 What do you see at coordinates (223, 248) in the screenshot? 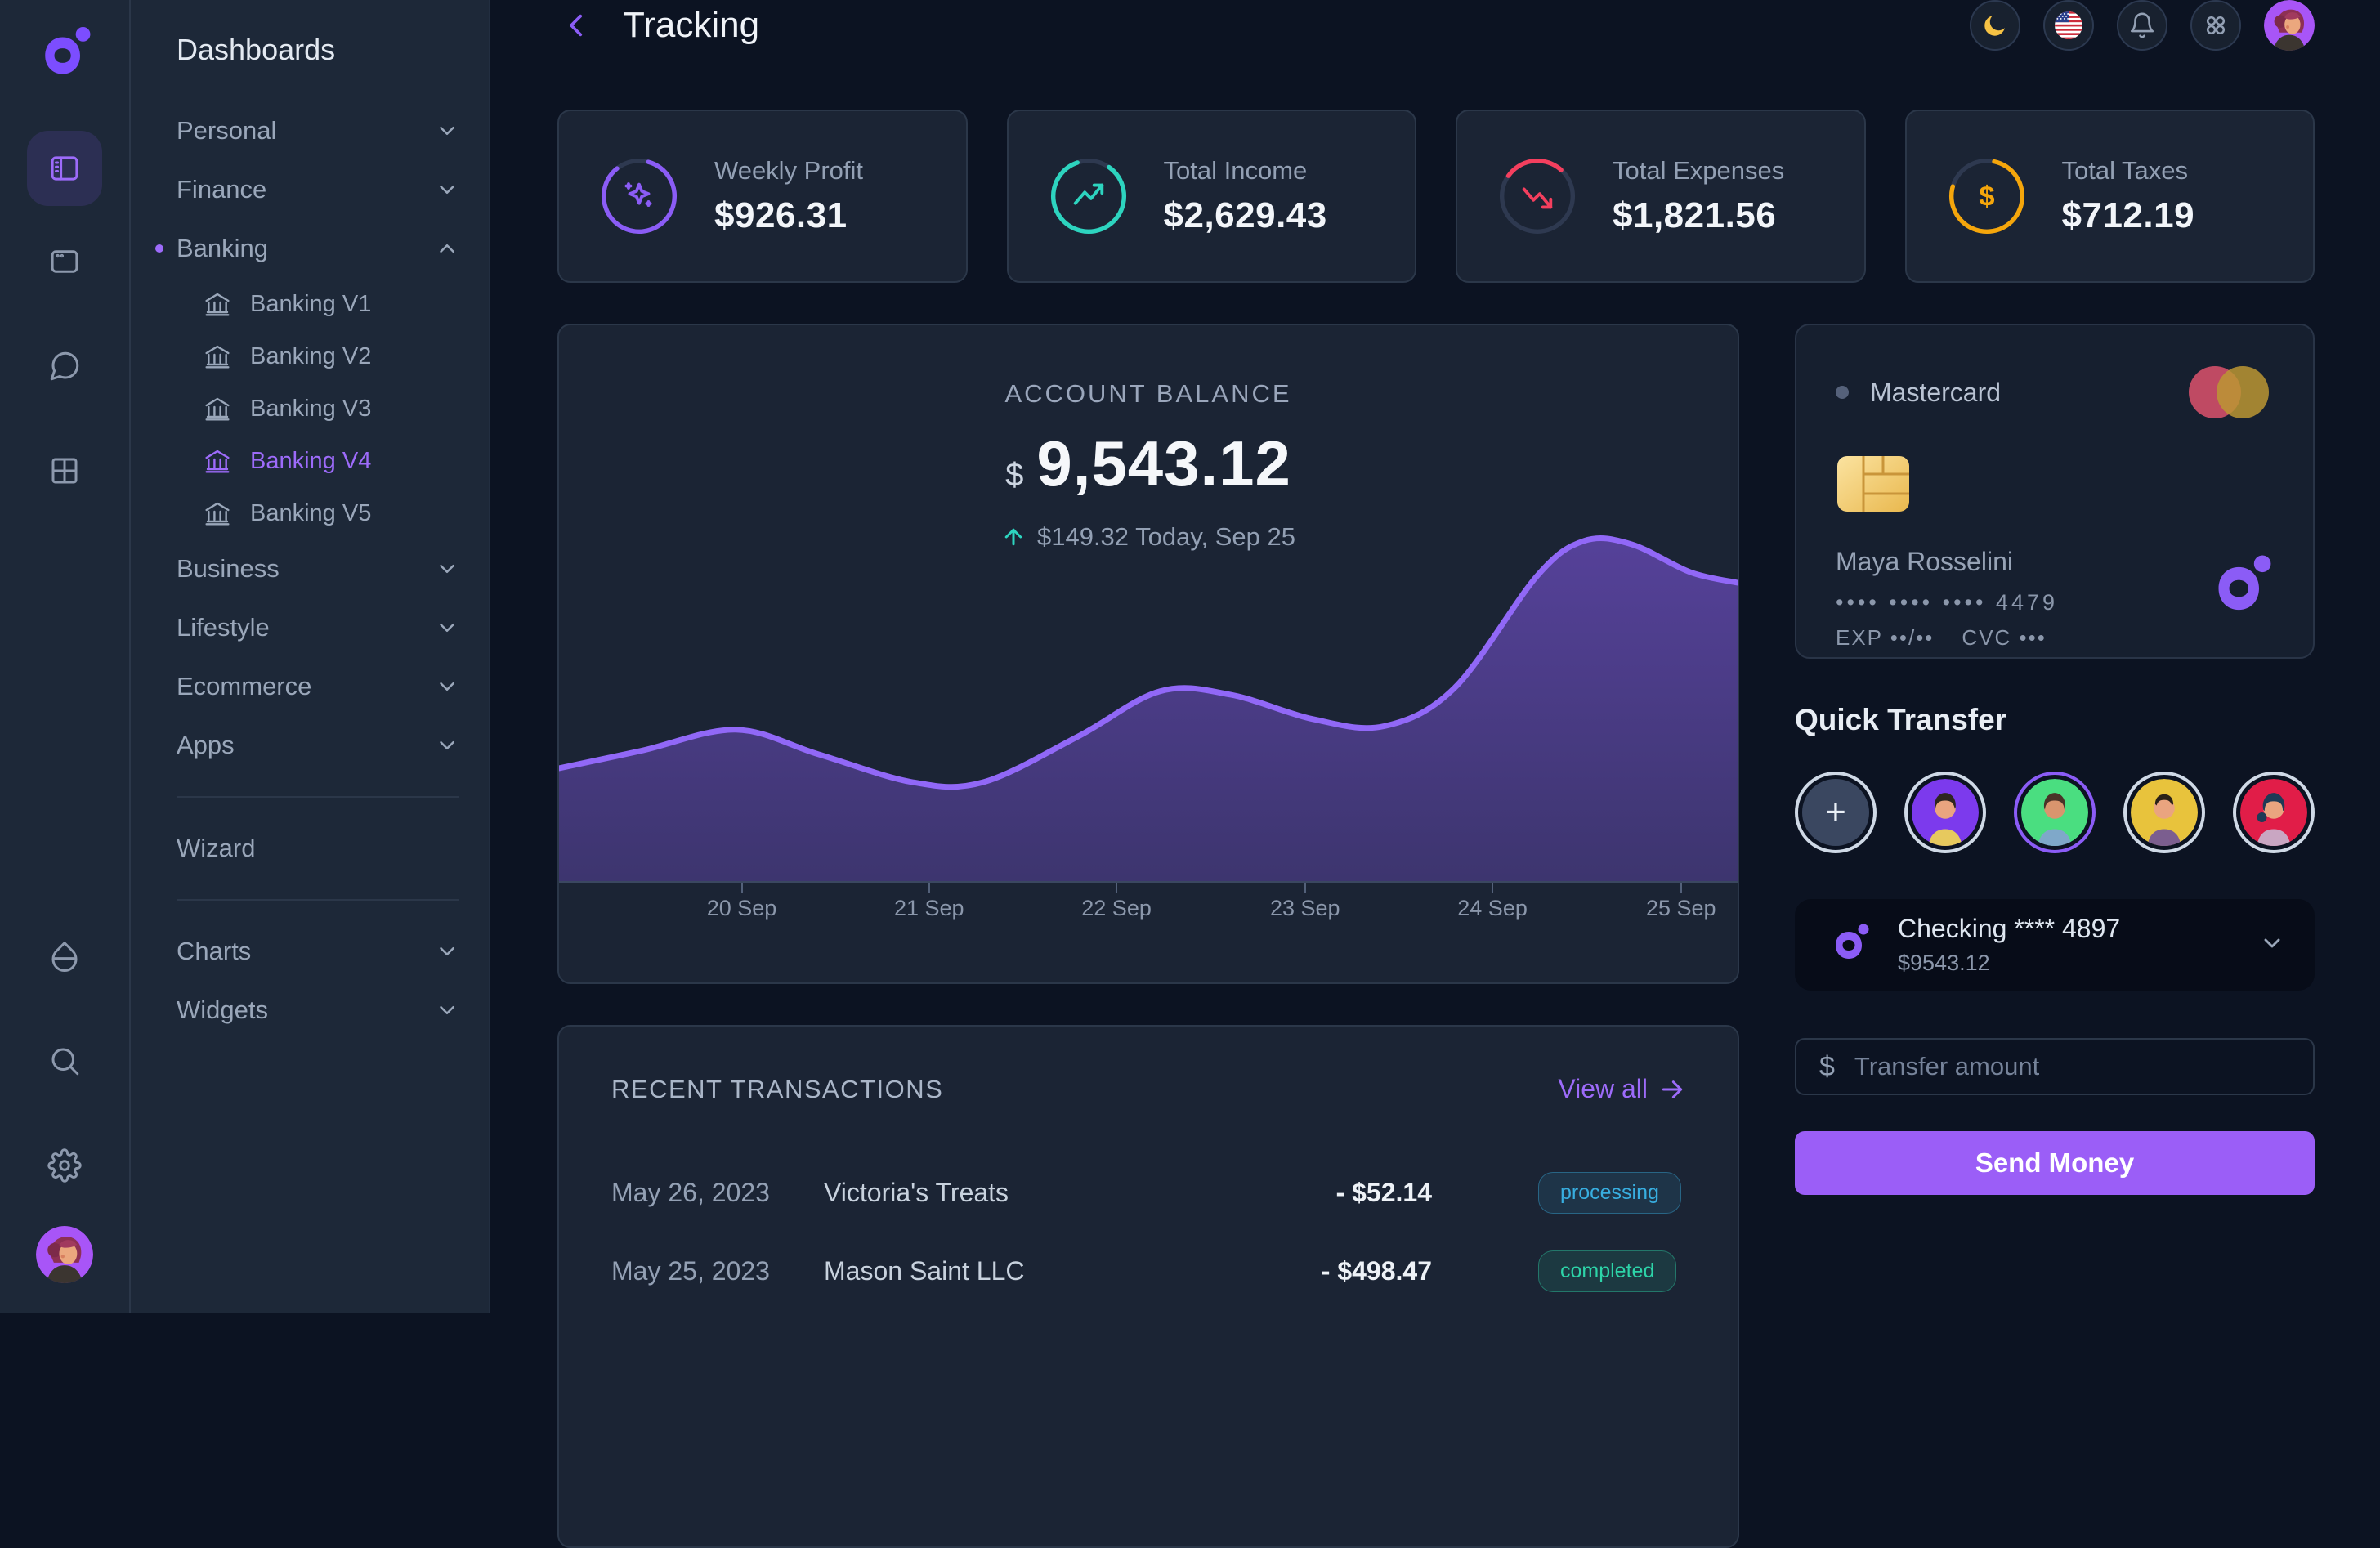
I see `sidebar-item-label: Banking` at bounding box center [223, 248].